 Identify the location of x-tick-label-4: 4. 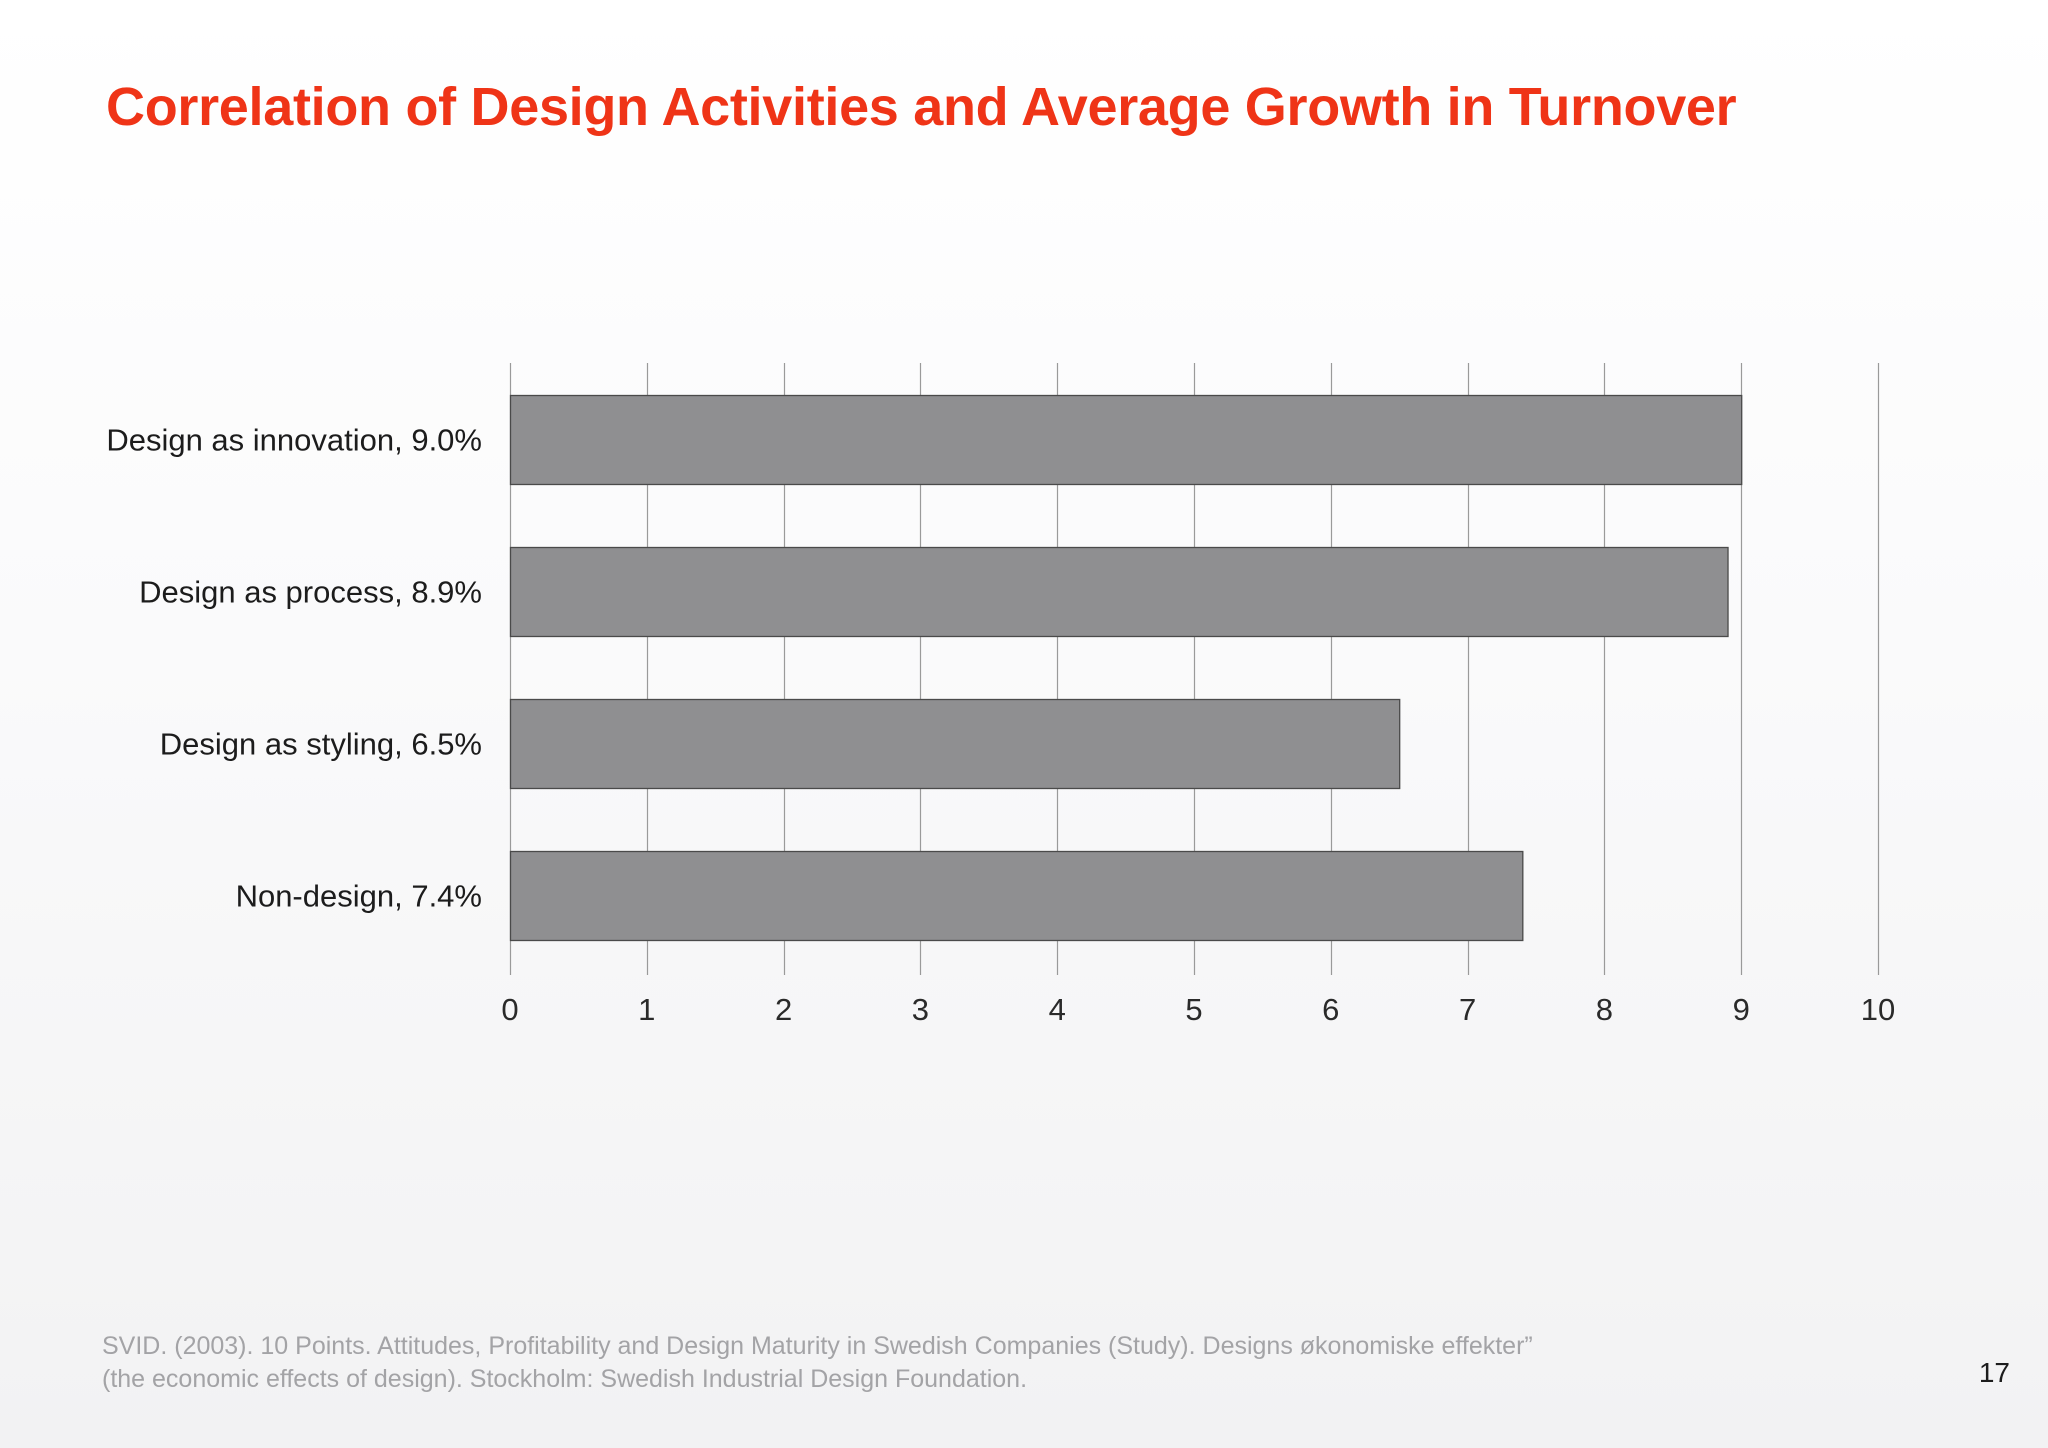
(1057, 1009).